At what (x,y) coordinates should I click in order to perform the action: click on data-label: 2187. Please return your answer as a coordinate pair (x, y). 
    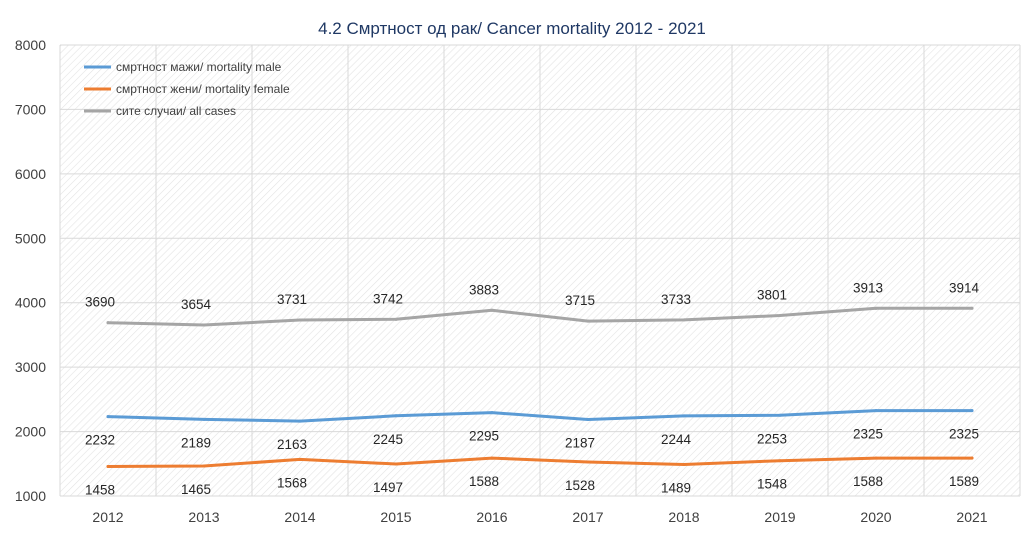
    Looking at the image, I should click on (580, 443).